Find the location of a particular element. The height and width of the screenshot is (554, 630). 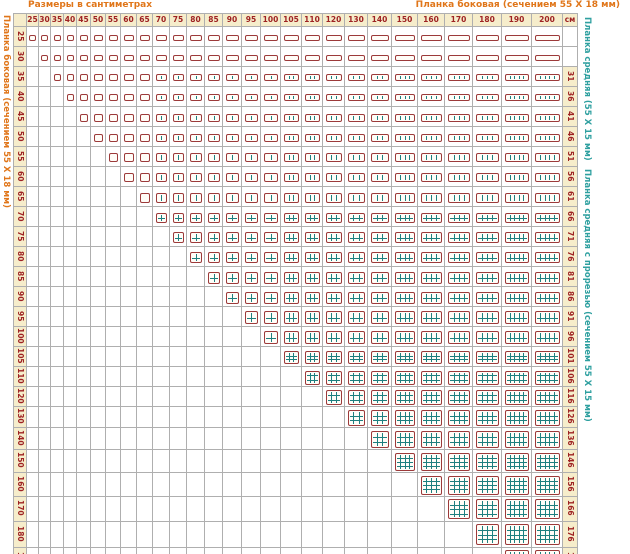

row-header-cell: 60 is located at coordinates (20, 176).